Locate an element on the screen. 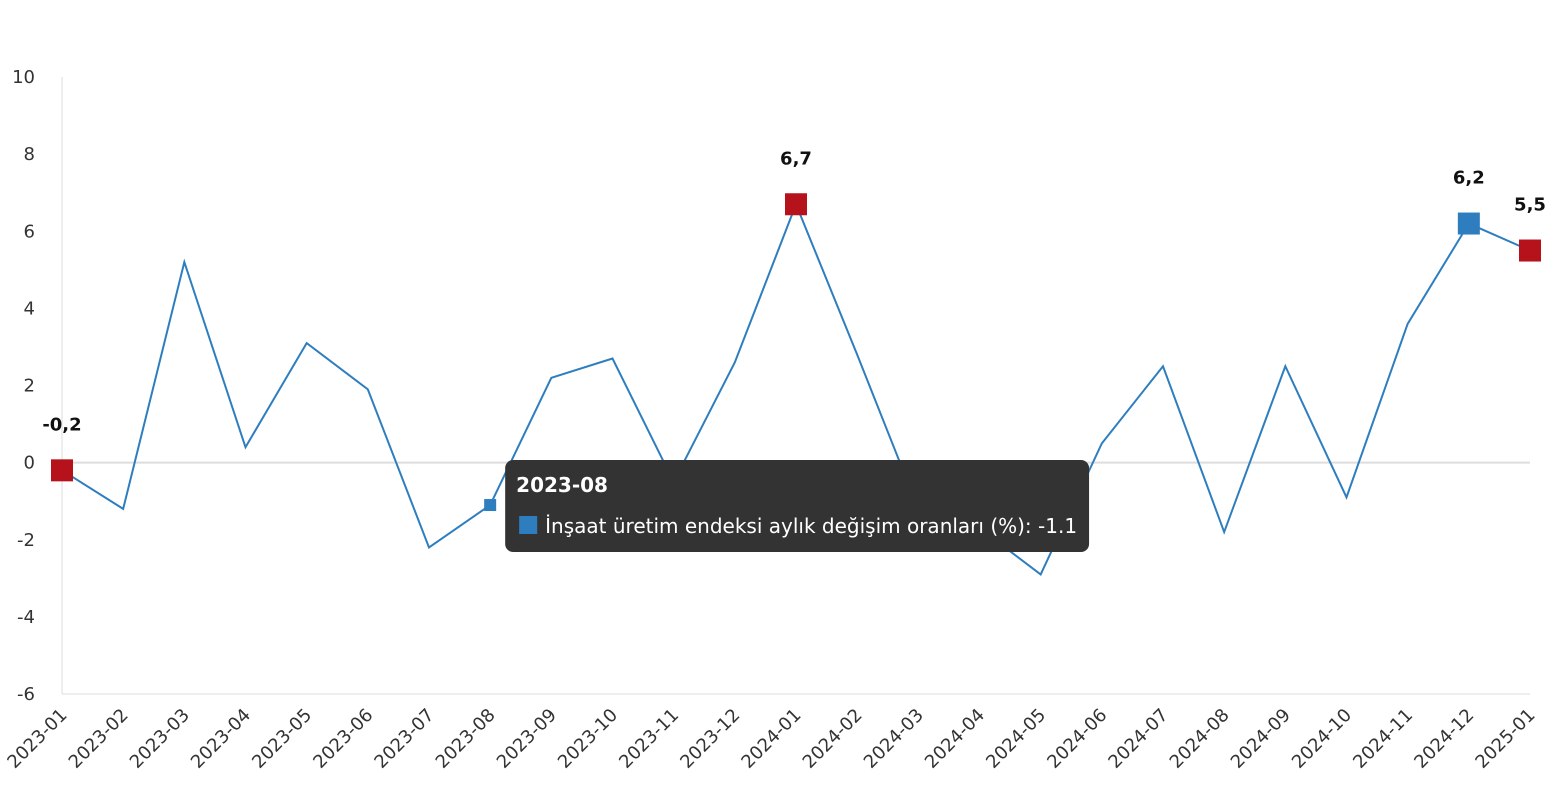 The image size is (1556, 804). x-tick-label: 2023-07 is located at coordinates (404, 739).